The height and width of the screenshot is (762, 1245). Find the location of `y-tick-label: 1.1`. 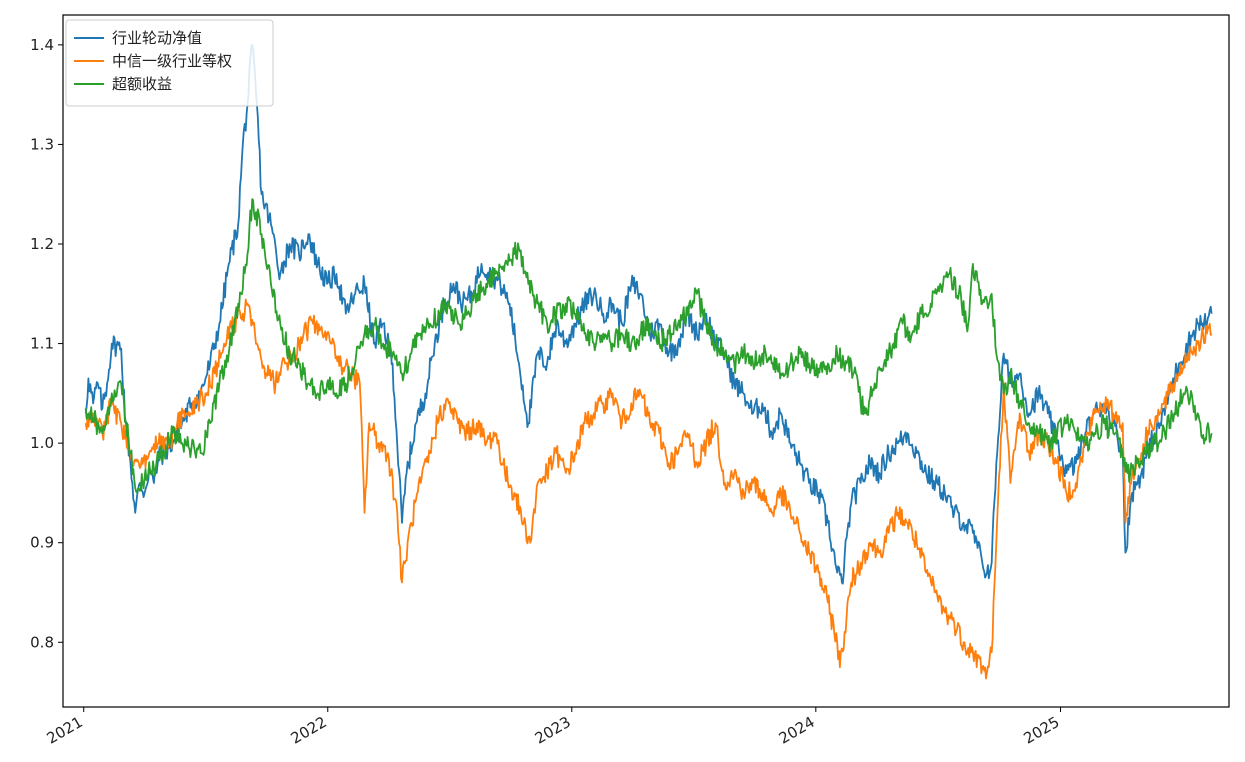

y-tick-label: 1.1 is located at coordinates (42, 344).